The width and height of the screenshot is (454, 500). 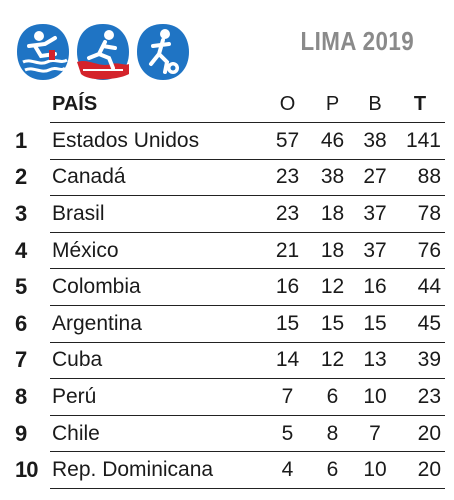 I want to click on total-count-cell: 78, so click(x=420, y=214).